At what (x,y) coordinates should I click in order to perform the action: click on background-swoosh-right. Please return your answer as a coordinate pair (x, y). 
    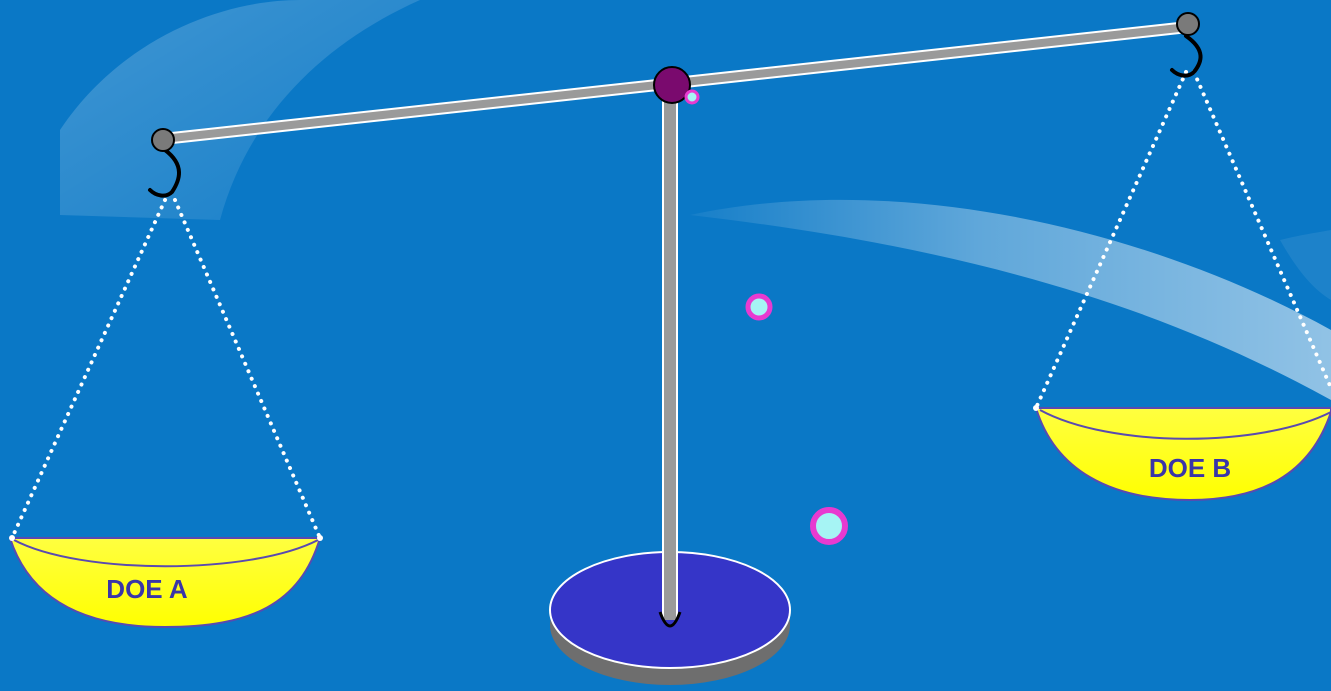
    Looking at the image, I should click on (1010, 299).